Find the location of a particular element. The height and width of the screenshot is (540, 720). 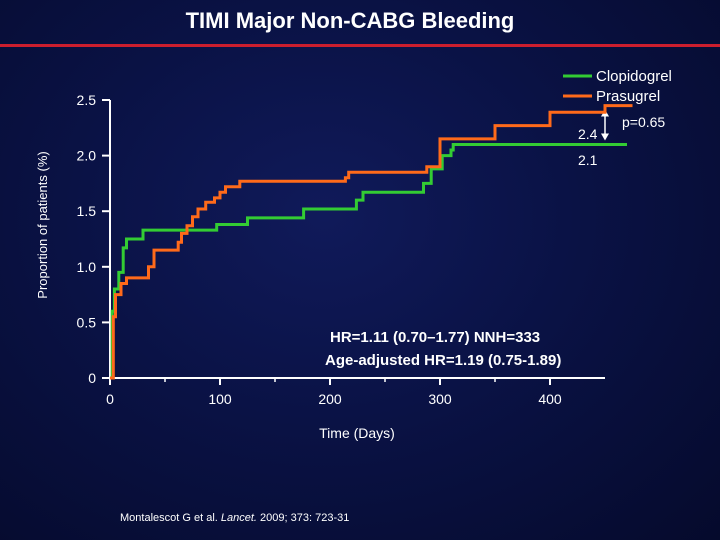

x-tick-label: 400 is located at coordinates (550, 399).